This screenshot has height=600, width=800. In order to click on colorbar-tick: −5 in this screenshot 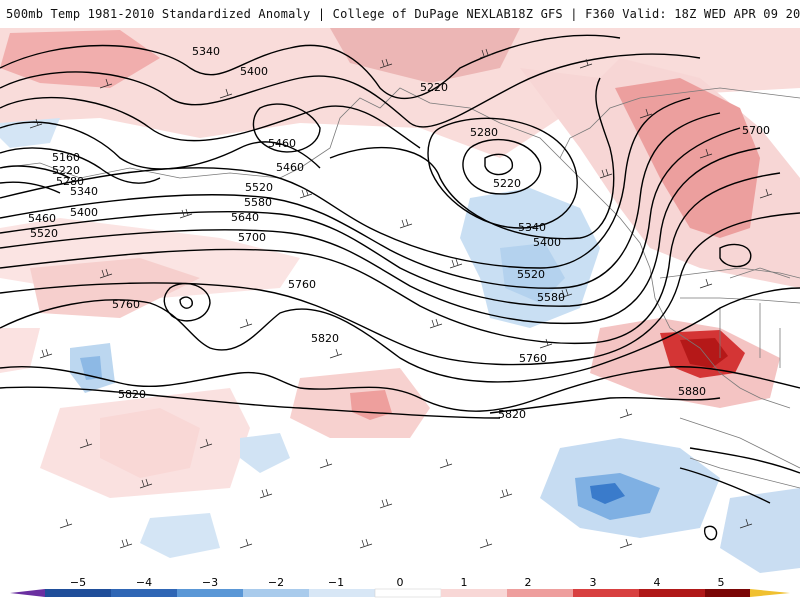, I will do `click(78, 582)`.